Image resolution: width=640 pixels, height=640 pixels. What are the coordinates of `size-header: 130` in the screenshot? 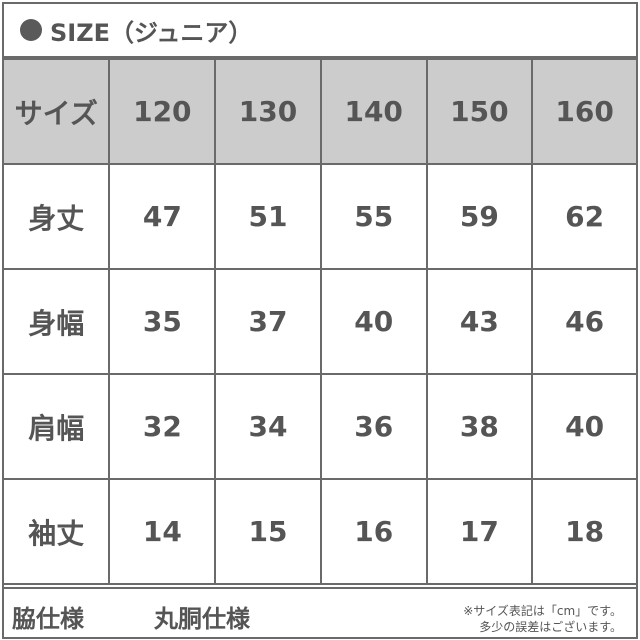 It's located at (268, 111).